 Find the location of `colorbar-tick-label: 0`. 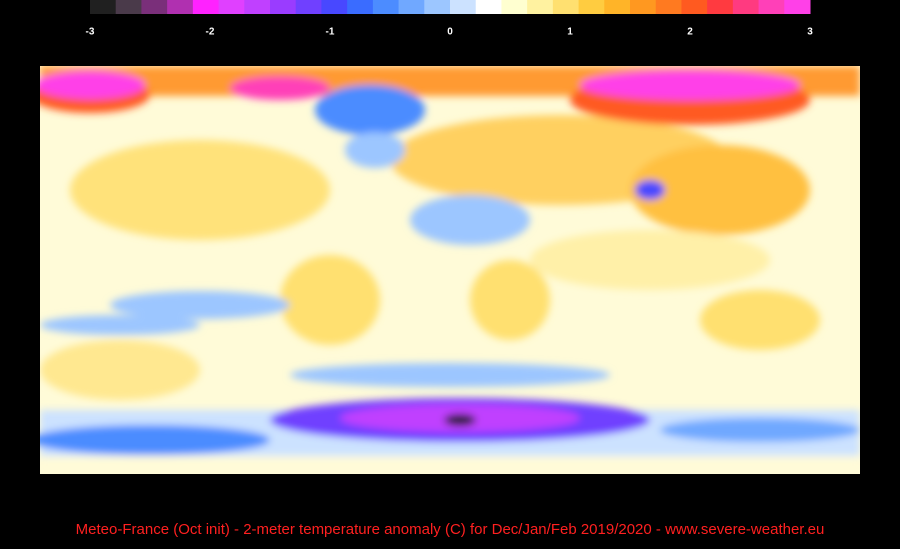

colorbar-tick-label: 0 is located at coordinates (450, 32).